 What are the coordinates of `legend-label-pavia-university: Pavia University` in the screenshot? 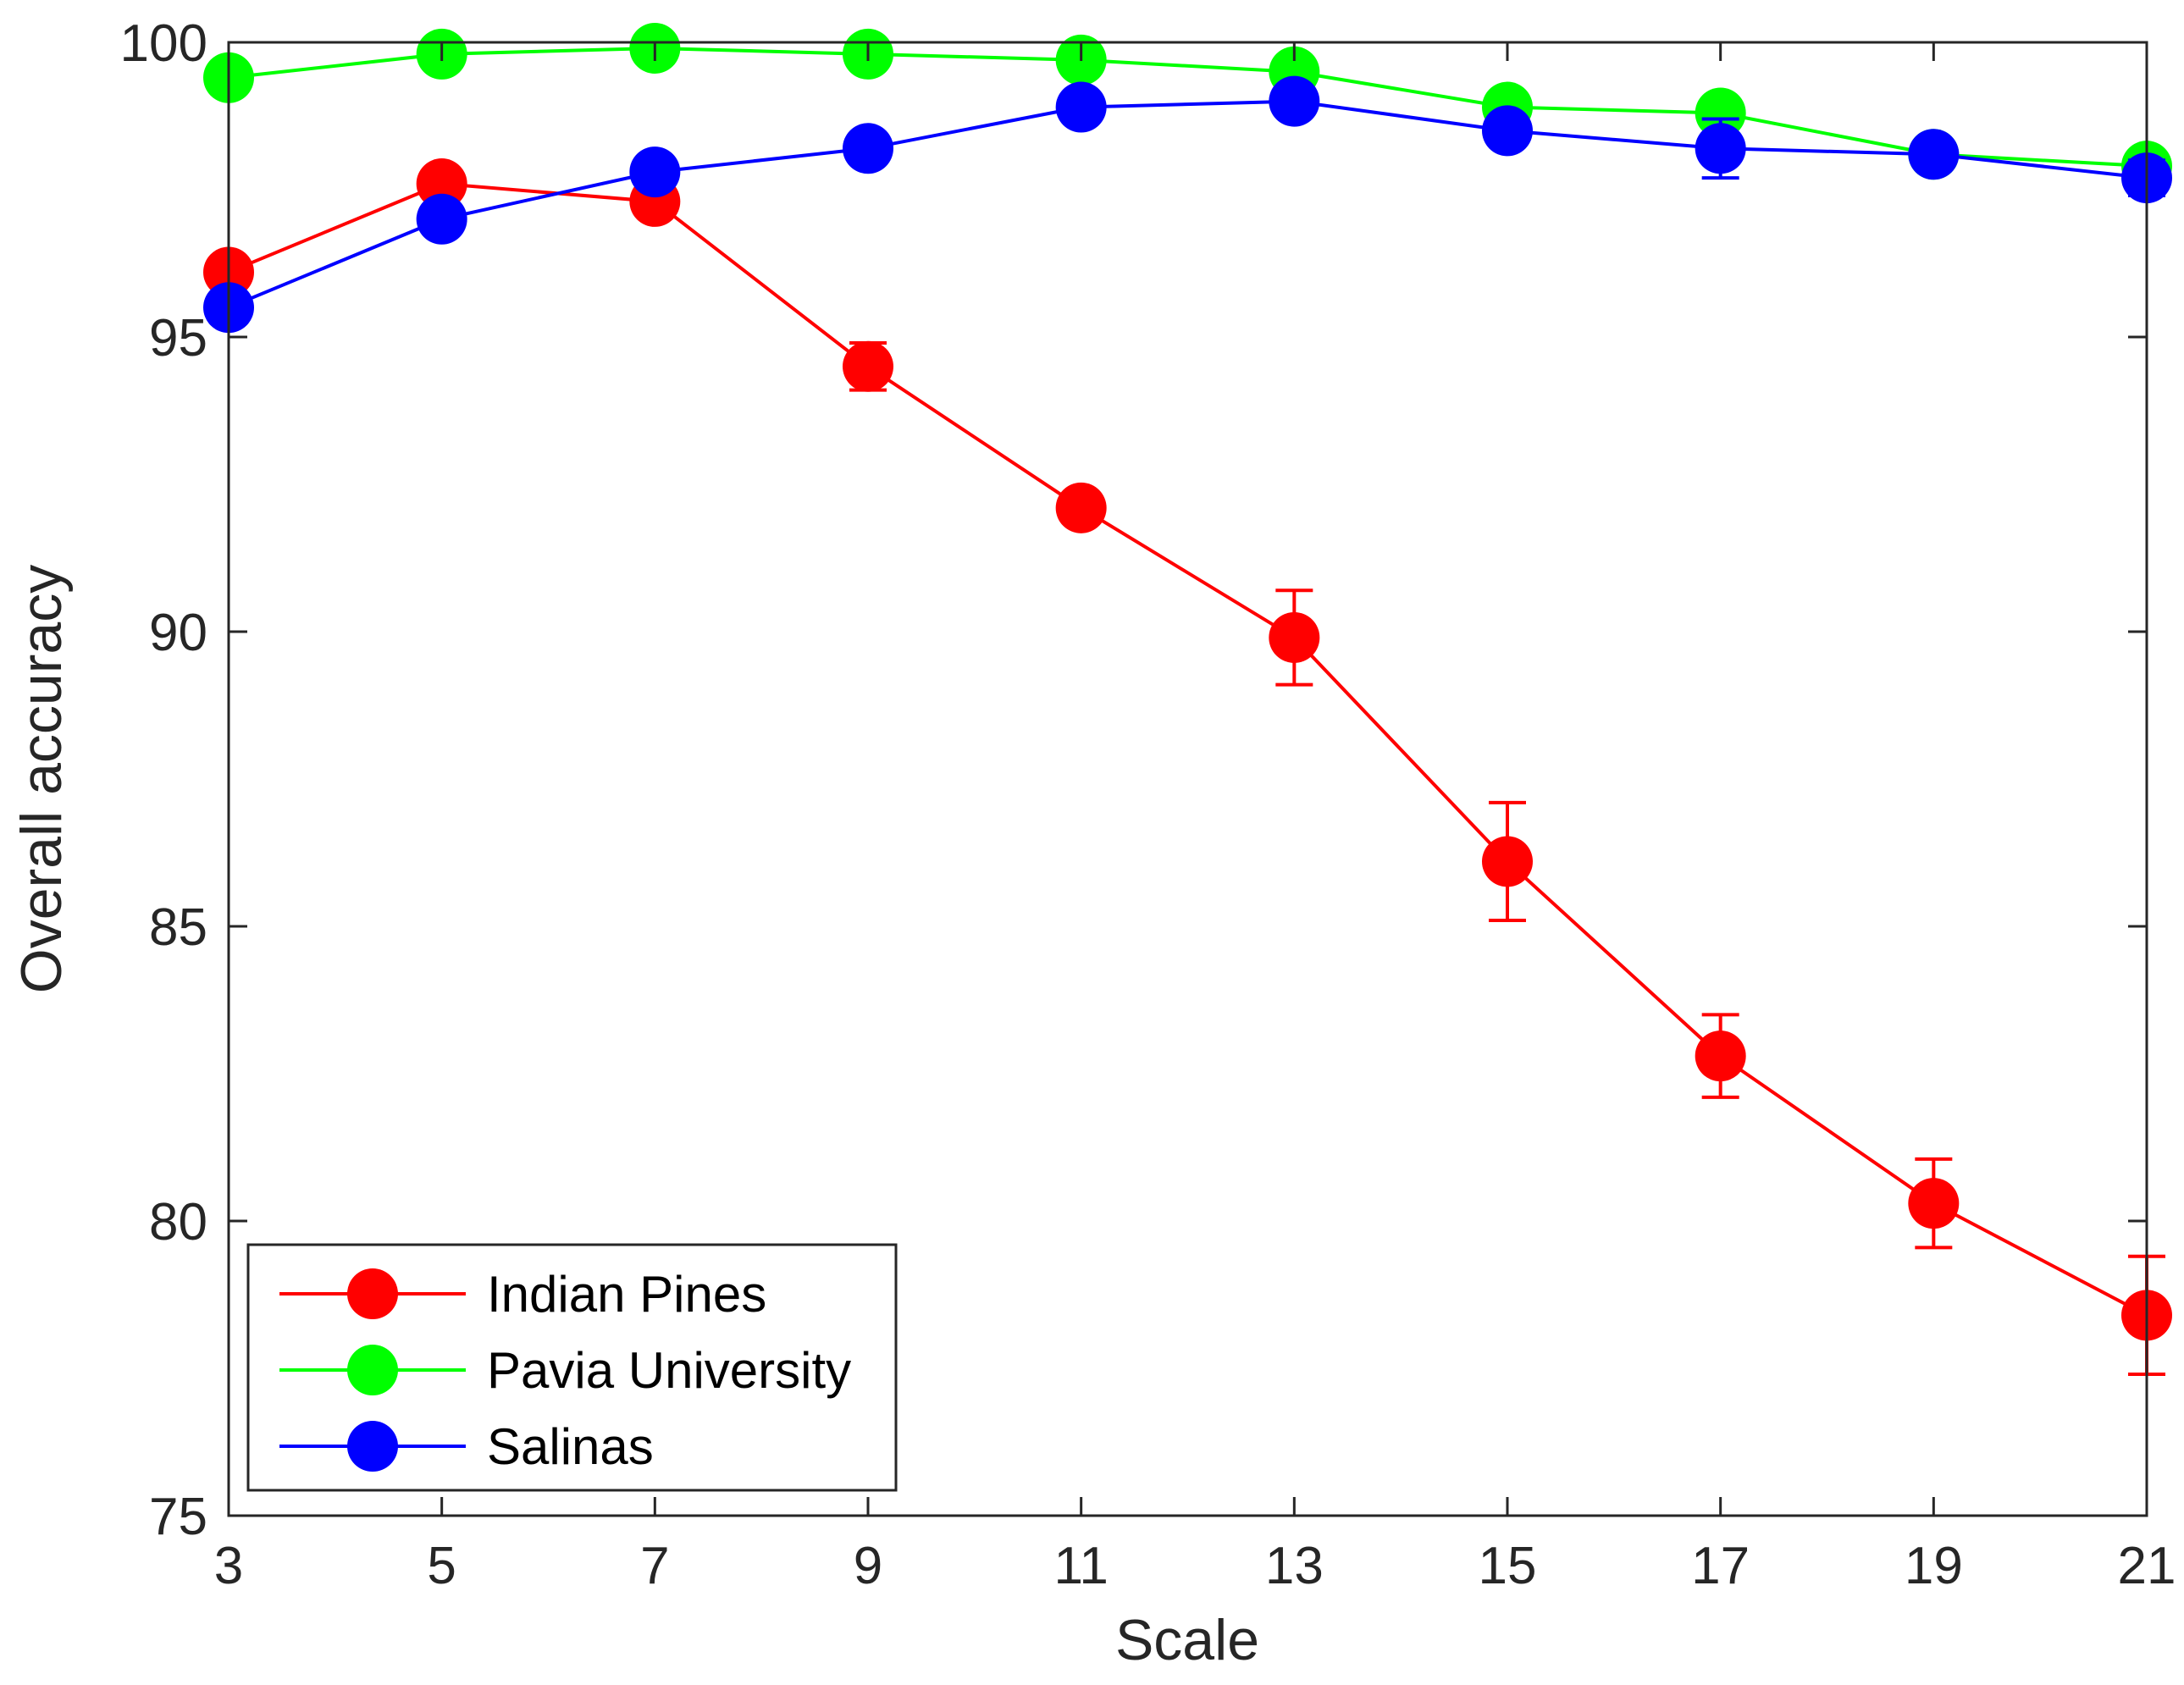 It's located at (669, 1370).